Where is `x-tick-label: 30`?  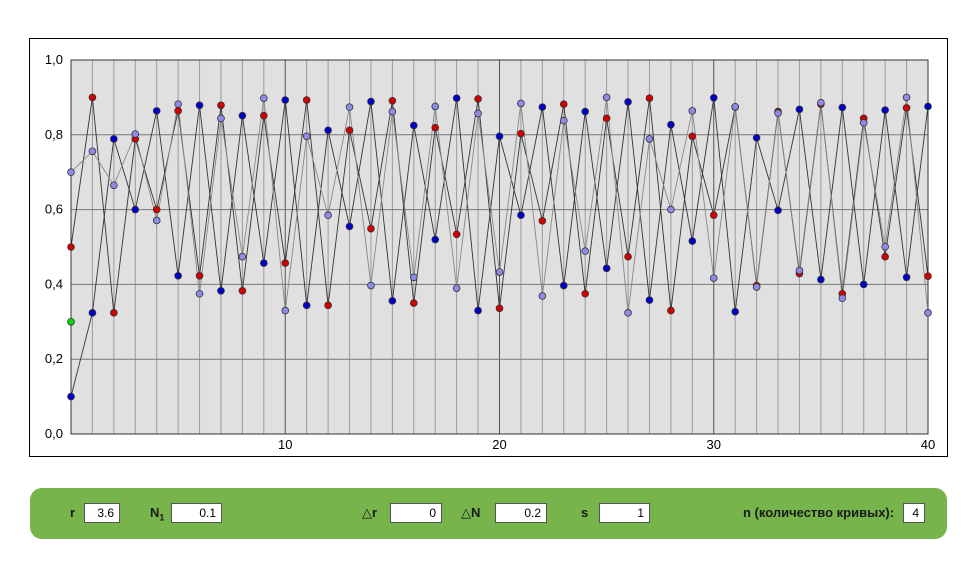
x-tick-label: 30 is located at coordinates (714, 444).